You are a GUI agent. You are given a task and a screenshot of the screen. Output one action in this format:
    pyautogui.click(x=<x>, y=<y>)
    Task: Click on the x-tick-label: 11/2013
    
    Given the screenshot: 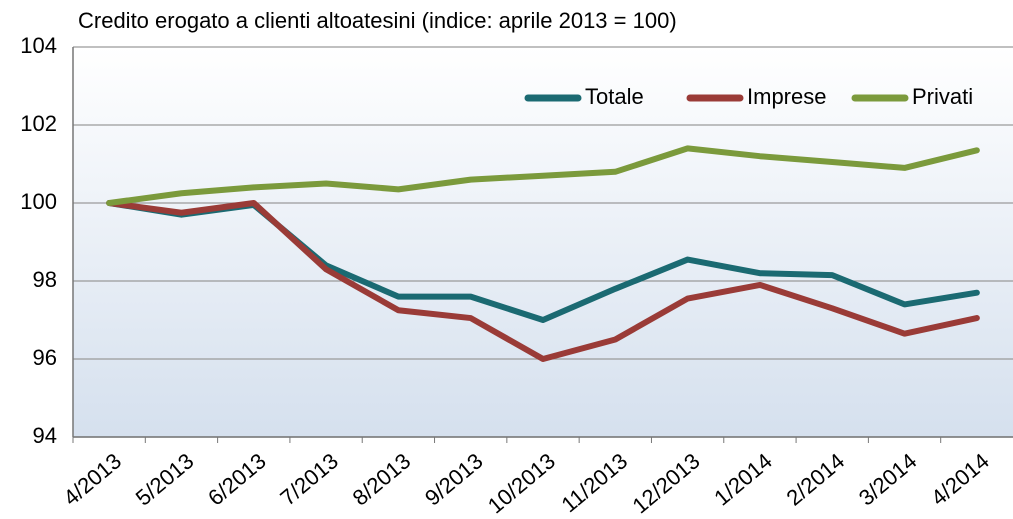 What is the action you would take?
    pyautogui.click(x=595, y=482)
    